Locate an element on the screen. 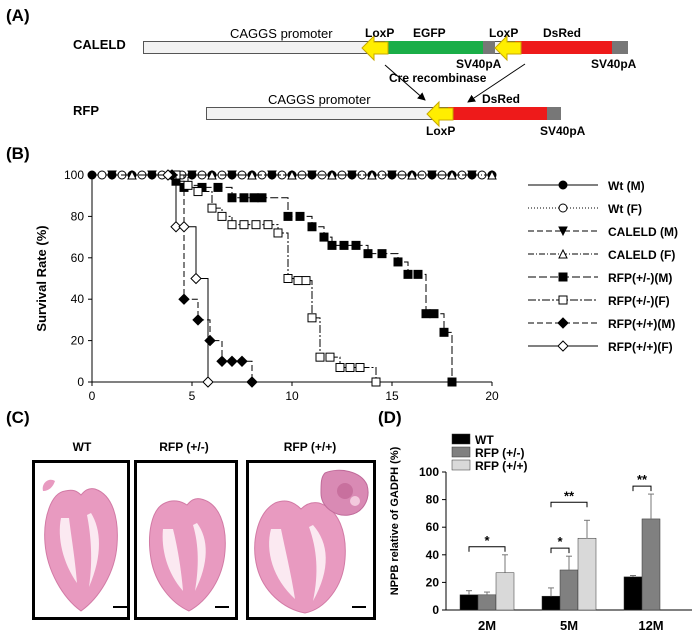 This screenshot has height=632, width=700. panel-c-label: (C) is located at coordinates (18, 417).